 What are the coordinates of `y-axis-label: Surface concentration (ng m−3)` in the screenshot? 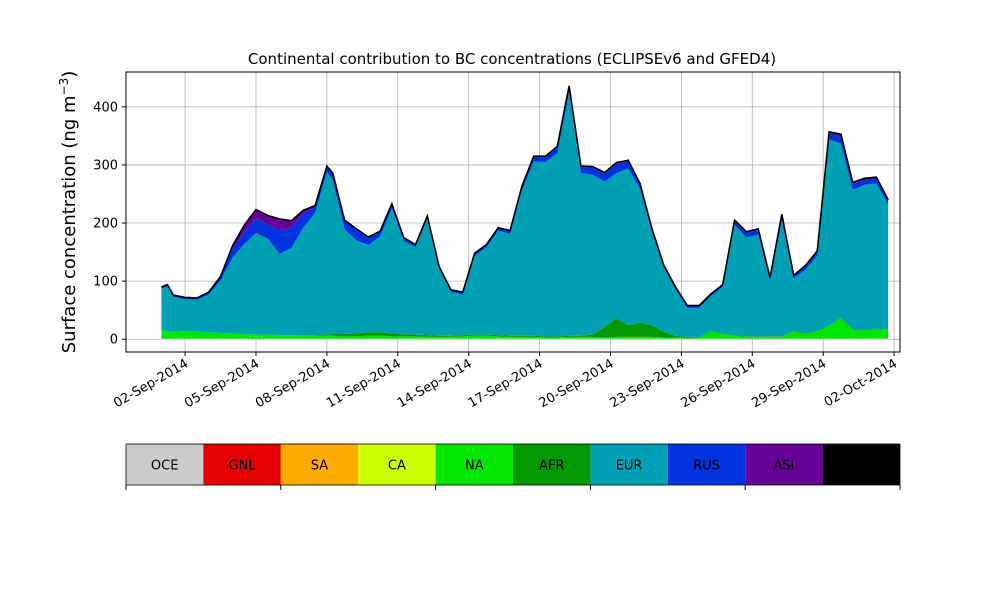 It's located at (68, 212).